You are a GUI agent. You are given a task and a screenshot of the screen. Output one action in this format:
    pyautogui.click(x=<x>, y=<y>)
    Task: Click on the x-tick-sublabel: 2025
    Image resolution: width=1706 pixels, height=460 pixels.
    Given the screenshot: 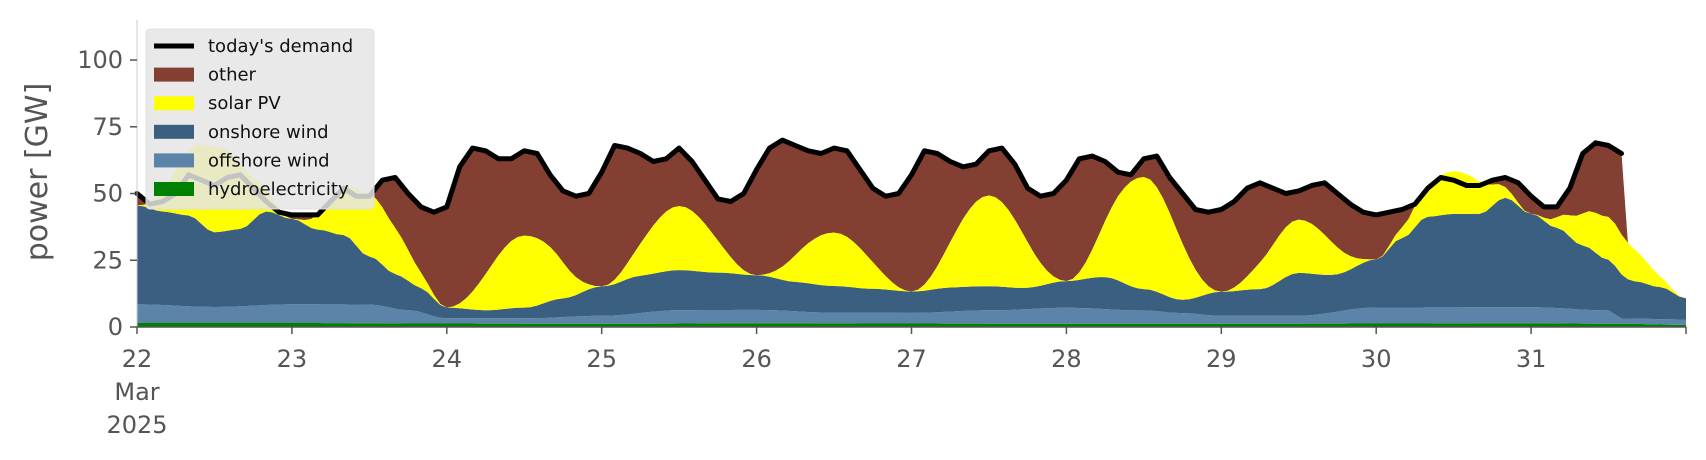 What is the action you would take?
    pyautogui.click(x=136, y=425)
    